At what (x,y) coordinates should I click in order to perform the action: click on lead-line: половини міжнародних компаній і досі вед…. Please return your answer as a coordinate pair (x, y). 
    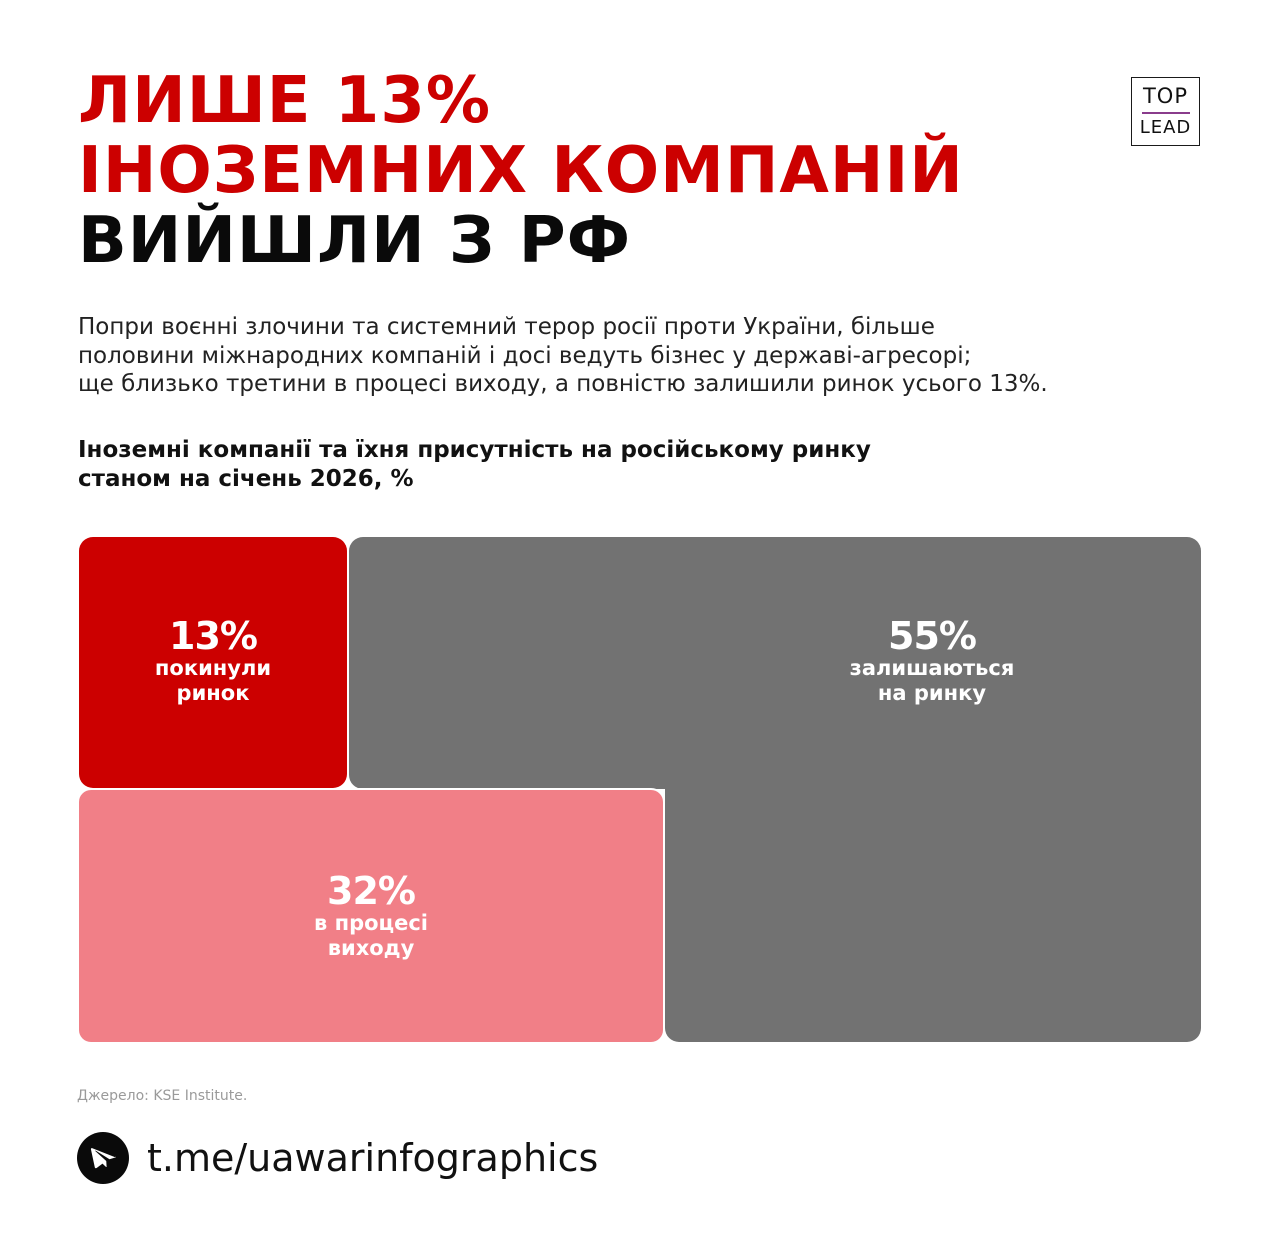
    Looking at the image, I should click on (525, 355).